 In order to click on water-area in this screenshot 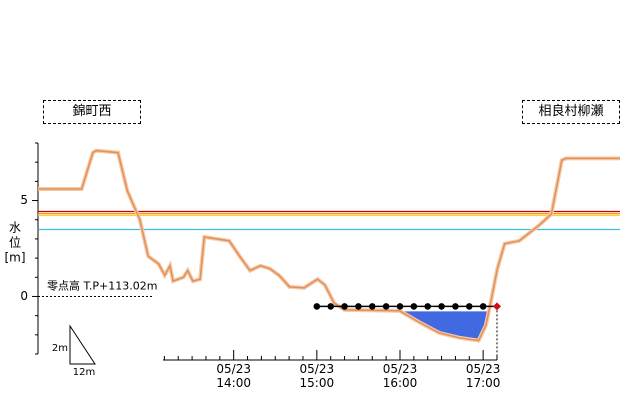, I will do `click(444, 326)`.